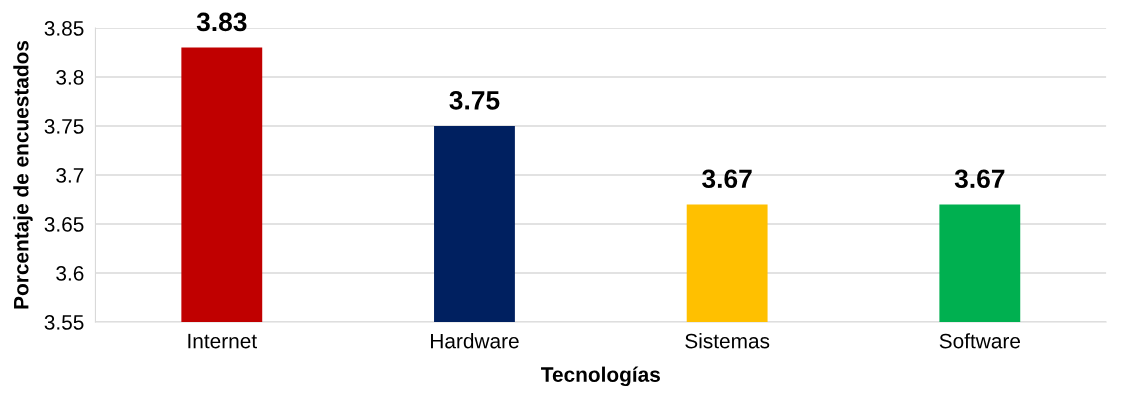 The height and width of the screenshot is (400, 1123). Describe the element at coordinates (222, 341) in the screenshot. I see `x-tick-label: Internet` at that location.